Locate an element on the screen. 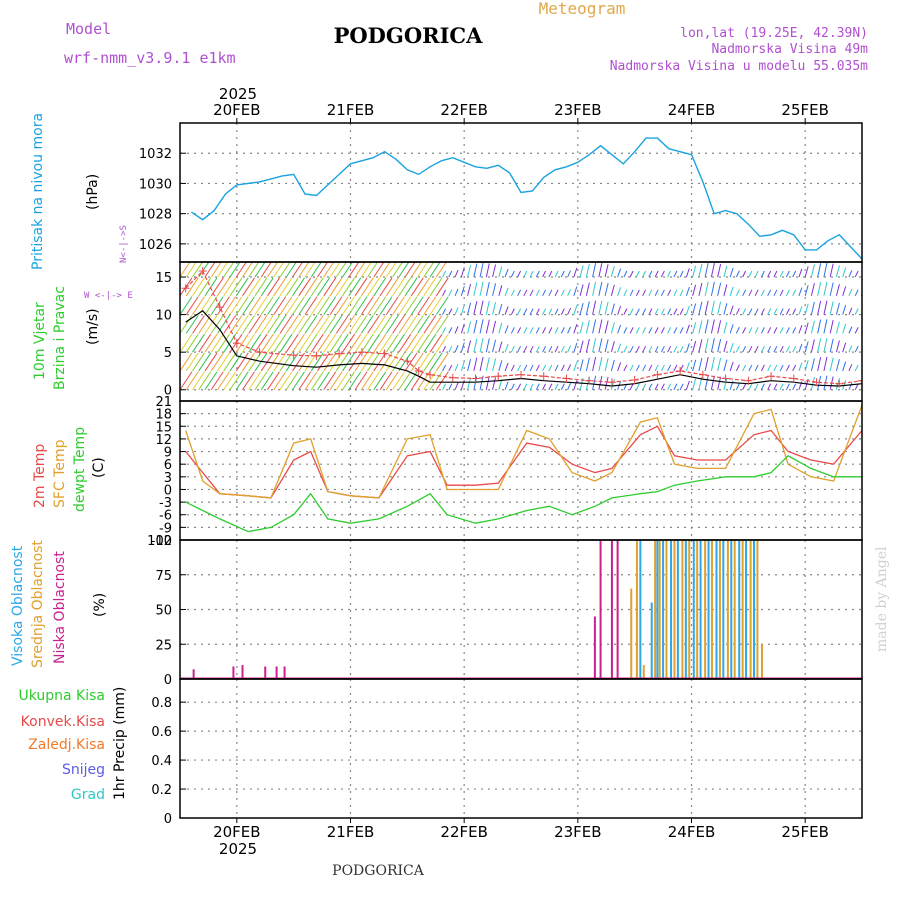  model-elevation-label: Nadmorska Visina u modelu 55.035m is located at coordinates (739, 66).